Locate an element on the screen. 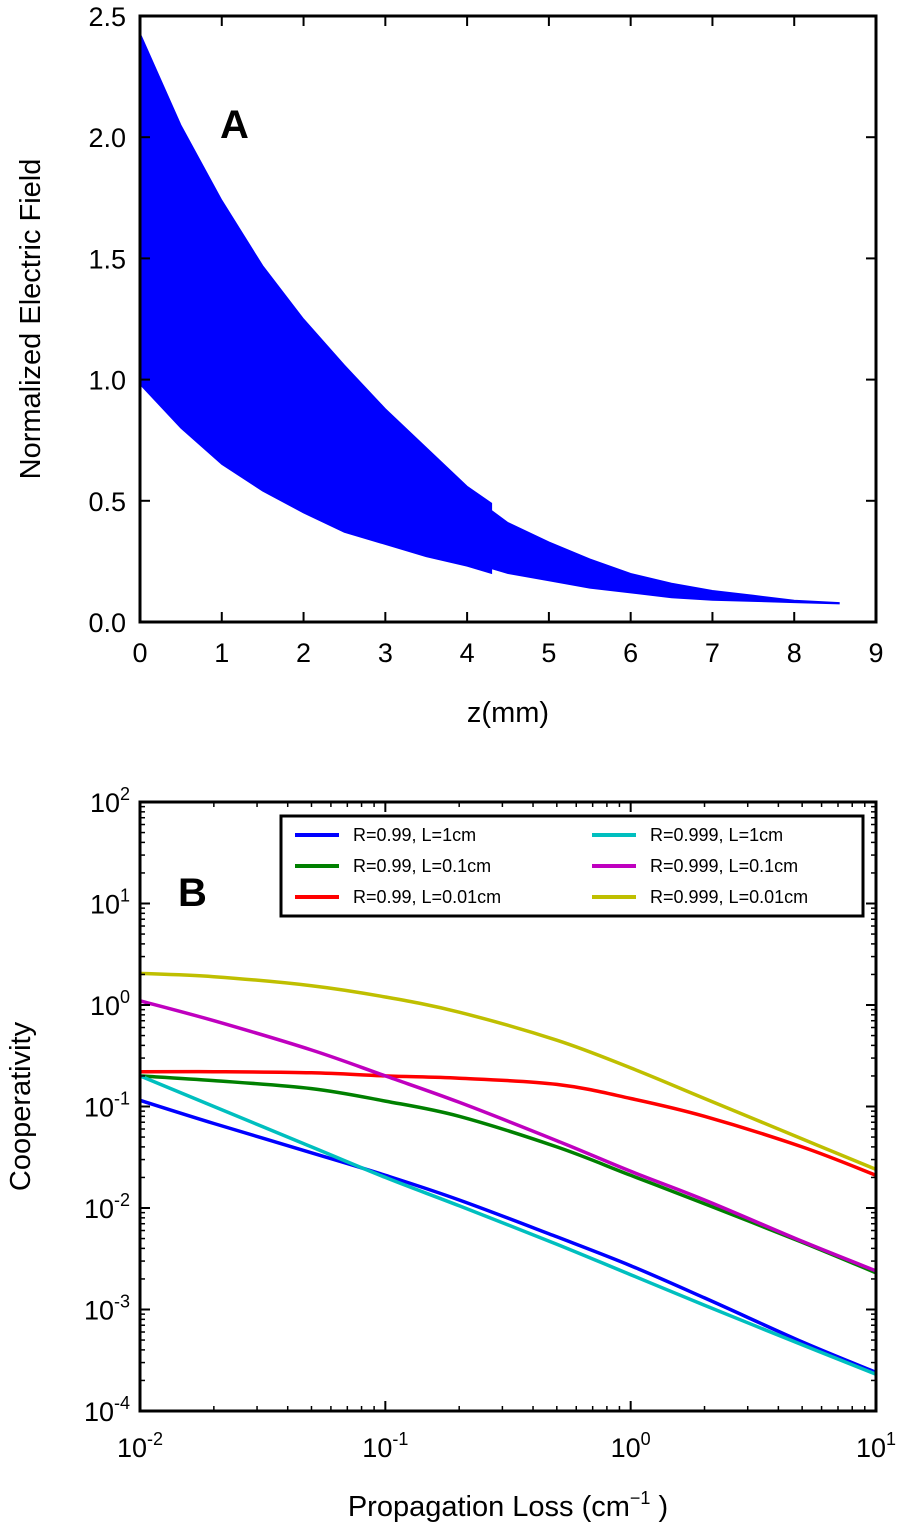 The height and width of the screenshot is (1531, 899). x-tick-label: 1 is located at coordinates (221, 653).